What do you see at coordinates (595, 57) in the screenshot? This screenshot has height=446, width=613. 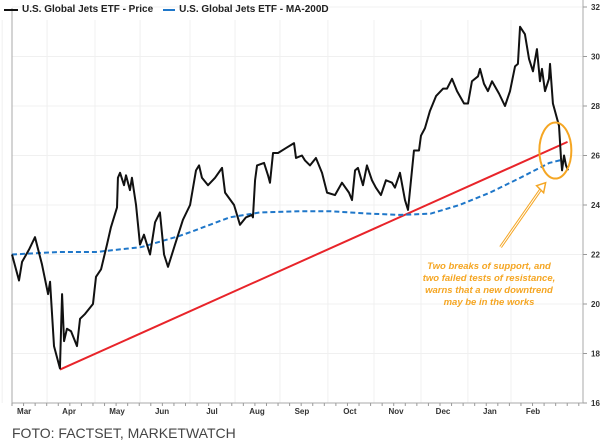 I see `y-tick-label: 30` at bounding box center [595, 57].